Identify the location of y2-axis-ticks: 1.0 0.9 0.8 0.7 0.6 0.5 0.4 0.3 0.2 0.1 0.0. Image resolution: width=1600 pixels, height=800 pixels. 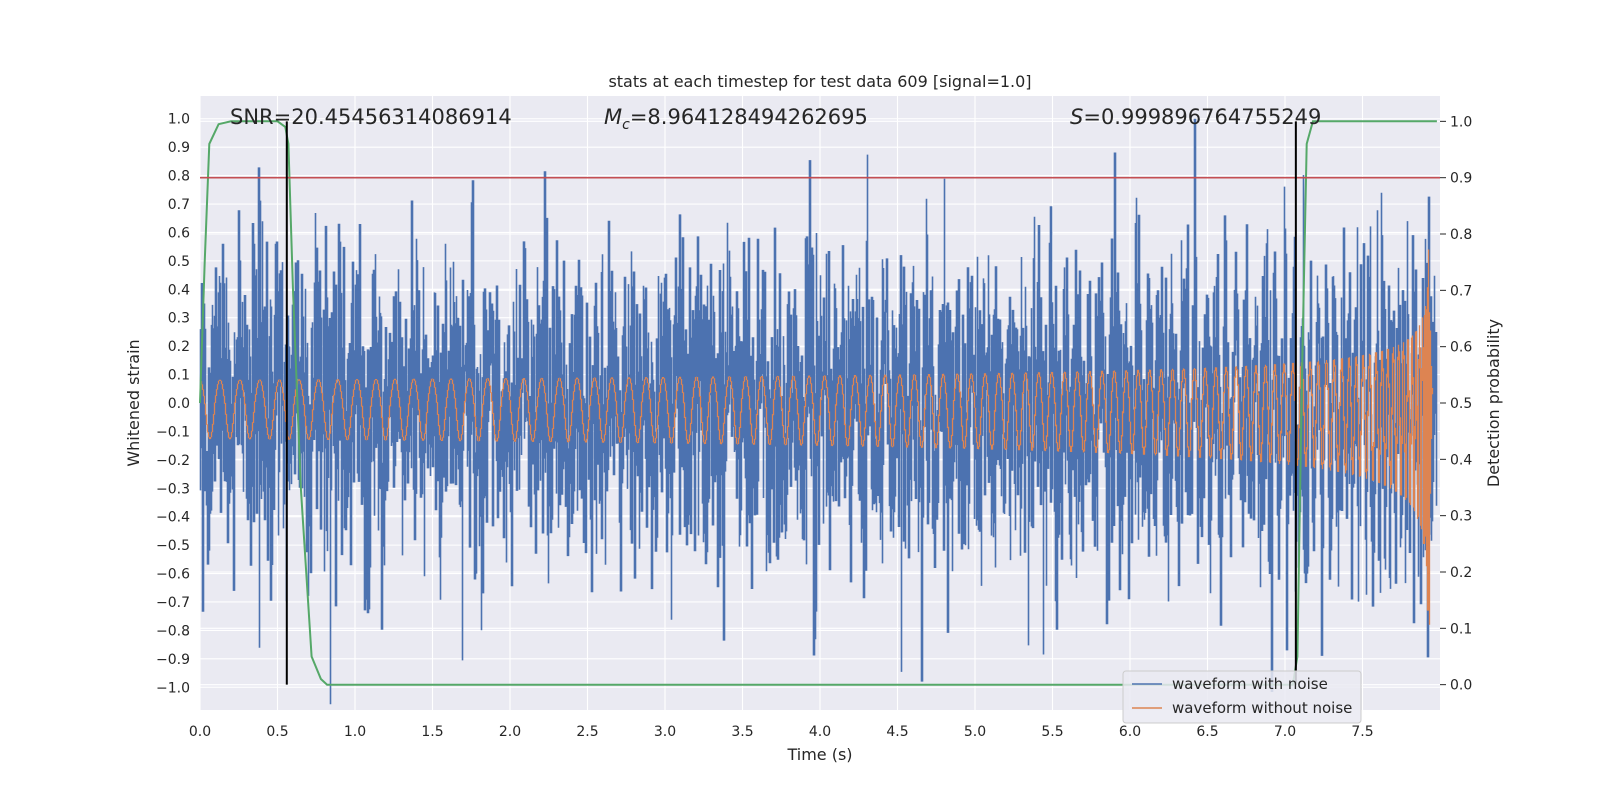
(1456, 404).